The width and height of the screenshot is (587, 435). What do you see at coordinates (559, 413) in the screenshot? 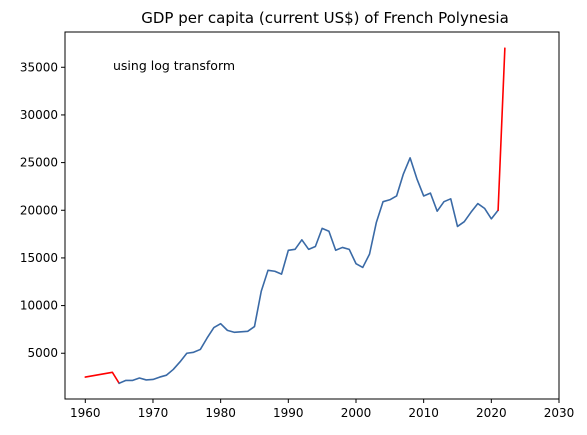
I see `x-tick-label: 2030` at bounding box center [559, 413].